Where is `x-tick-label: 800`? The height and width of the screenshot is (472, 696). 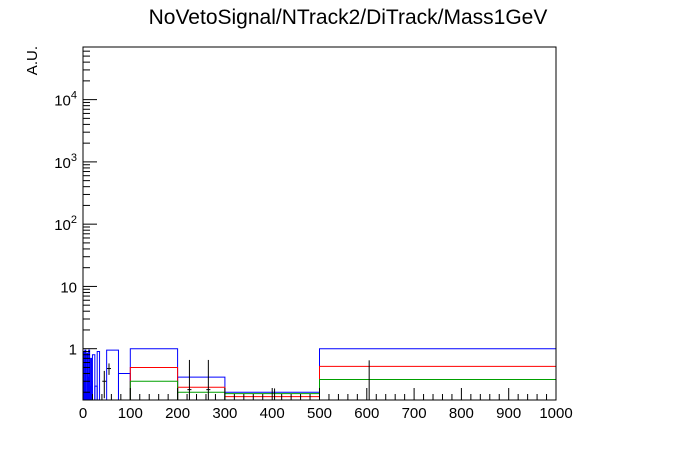 x-tick-label: 800 is located at coordinates (461, 413).